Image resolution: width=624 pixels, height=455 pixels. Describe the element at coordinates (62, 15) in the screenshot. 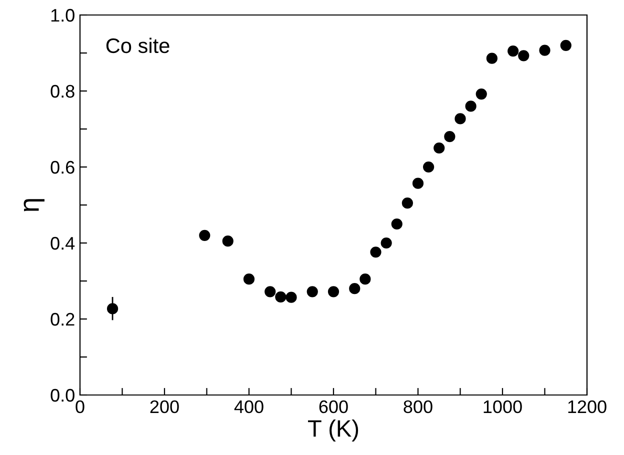

I see `y-tick-label: 1.0` at that location.